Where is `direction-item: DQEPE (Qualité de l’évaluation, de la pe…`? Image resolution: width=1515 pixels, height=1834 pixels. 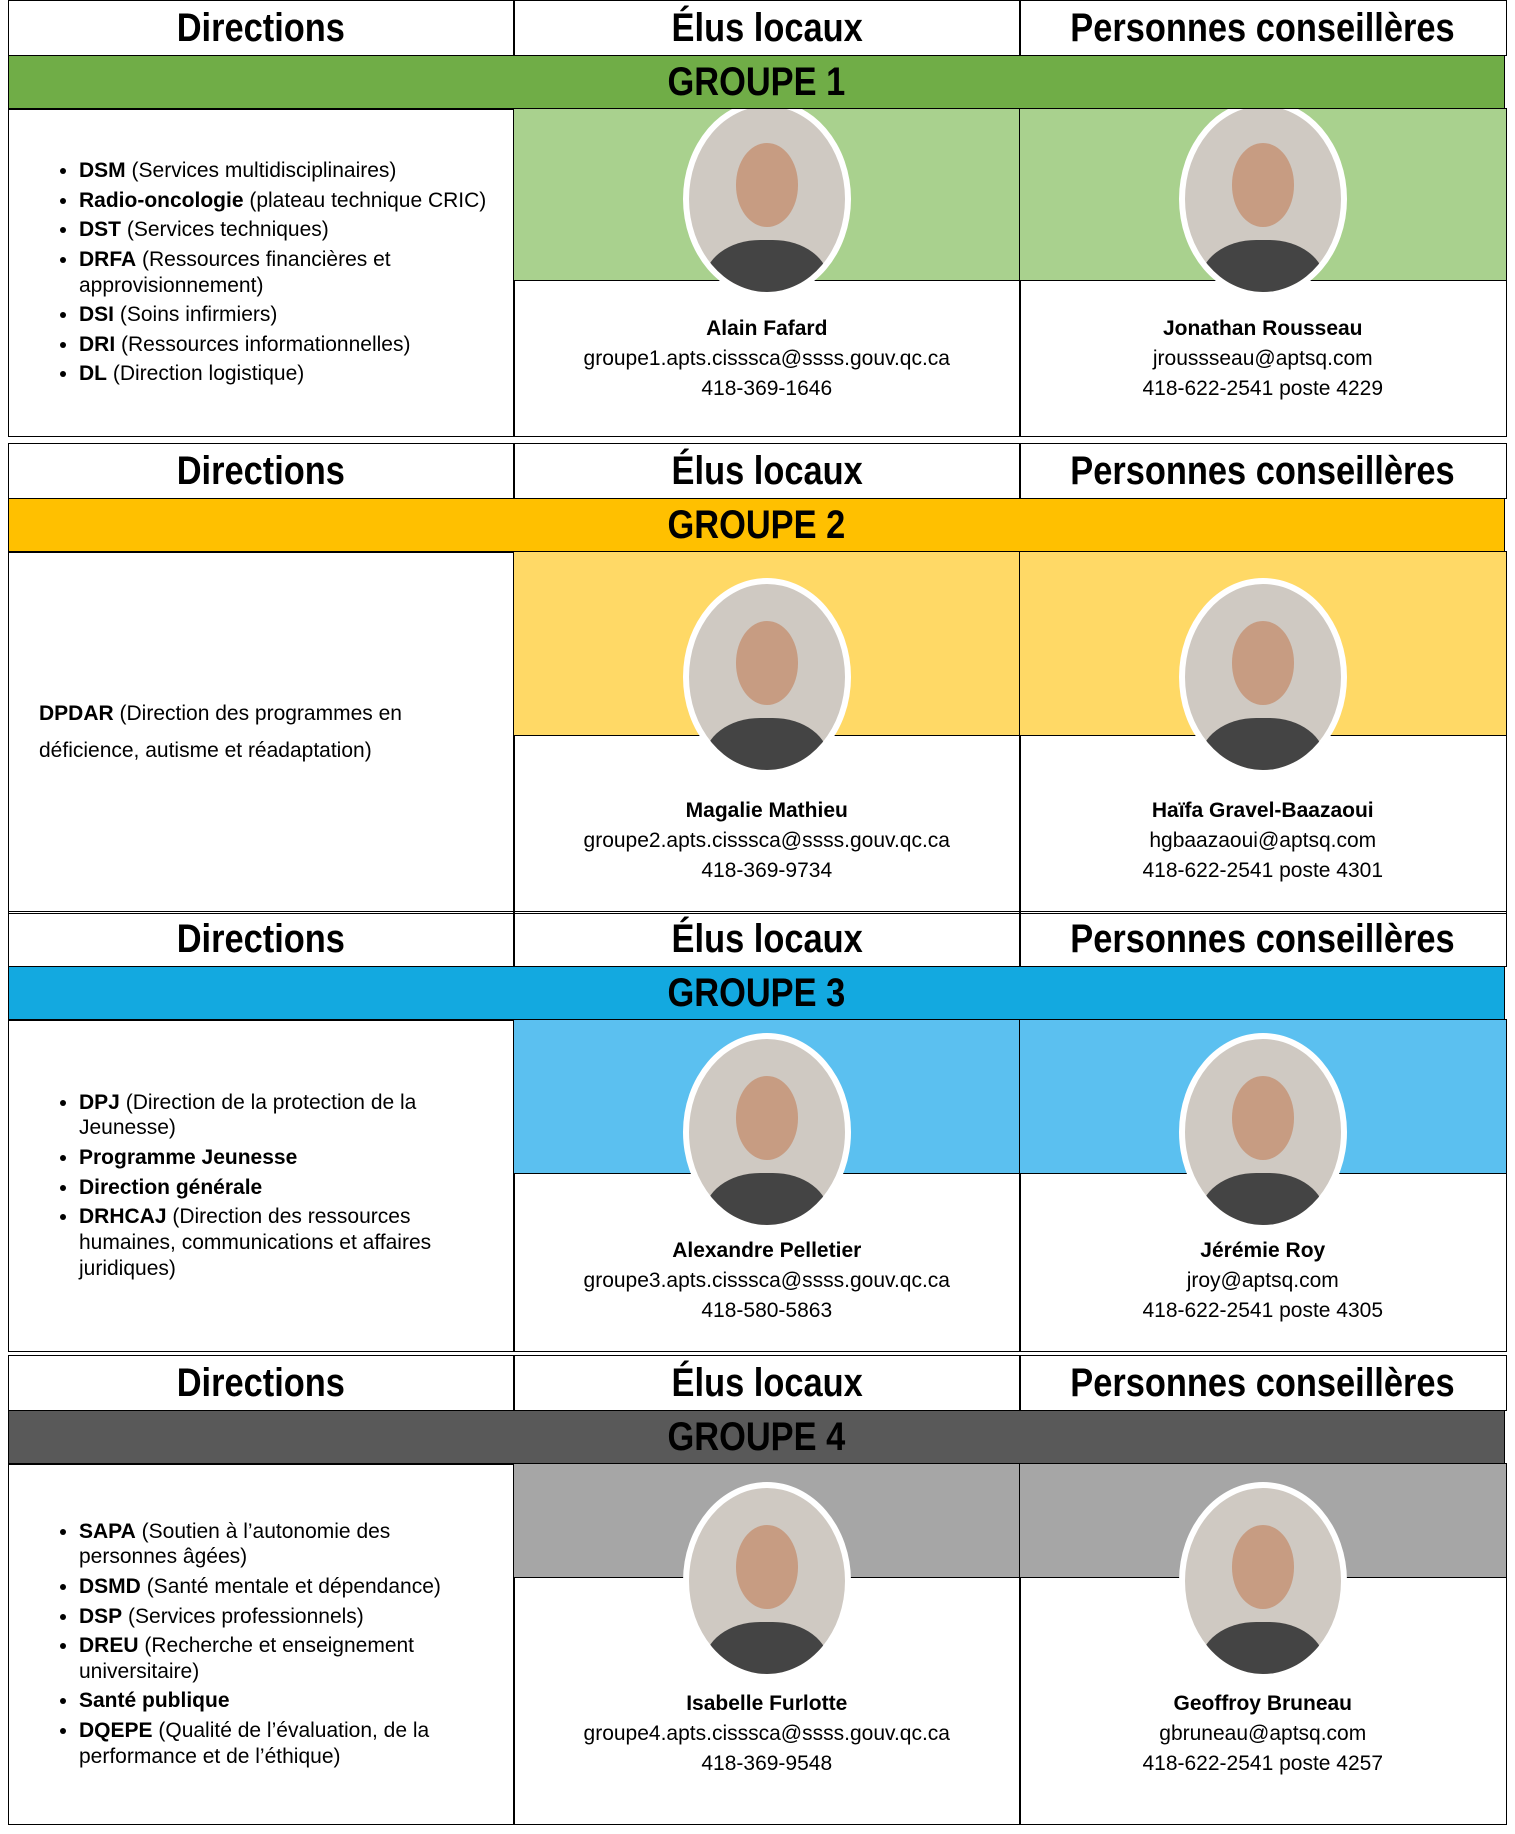
direction-item: DQEPE (Qualité de l’évaluation, de la pe… is located at coordinates (286, 1743).